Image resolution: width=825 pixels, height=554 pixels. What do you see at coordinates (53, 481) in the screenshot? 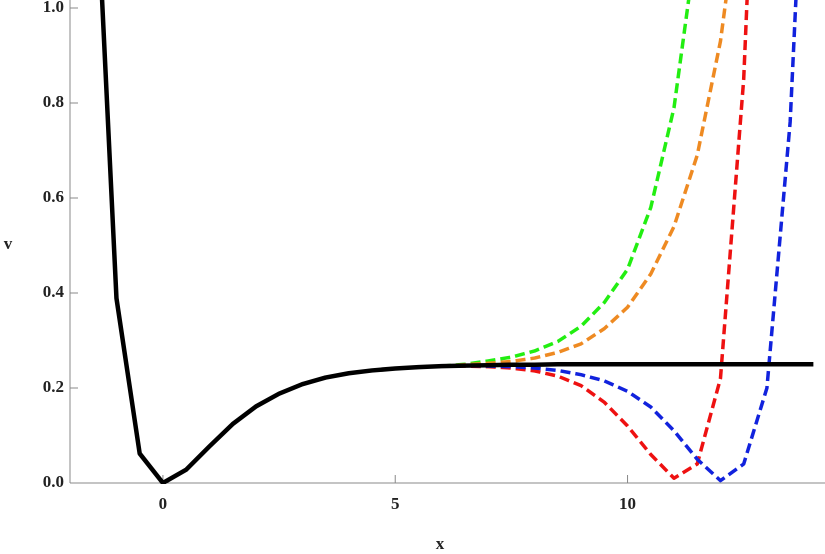
I see `y-tick-label: 0.0` at bounding box center [53, 481].